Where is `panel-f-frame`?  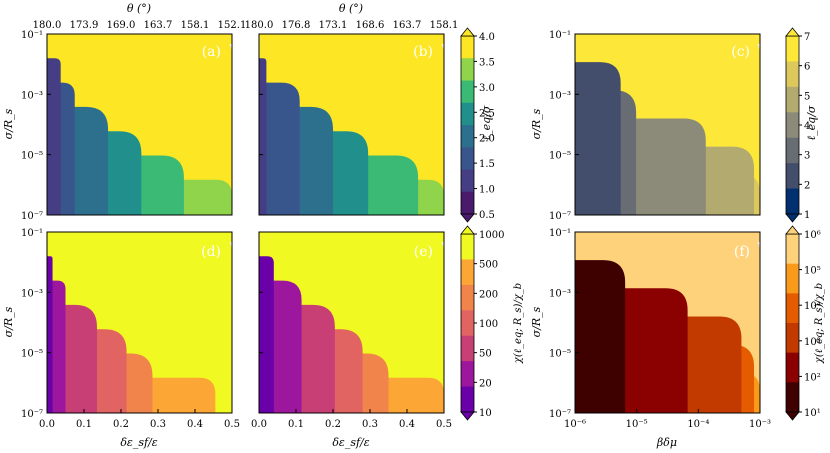 panel-f-frame is located at coordinates (667, 322).